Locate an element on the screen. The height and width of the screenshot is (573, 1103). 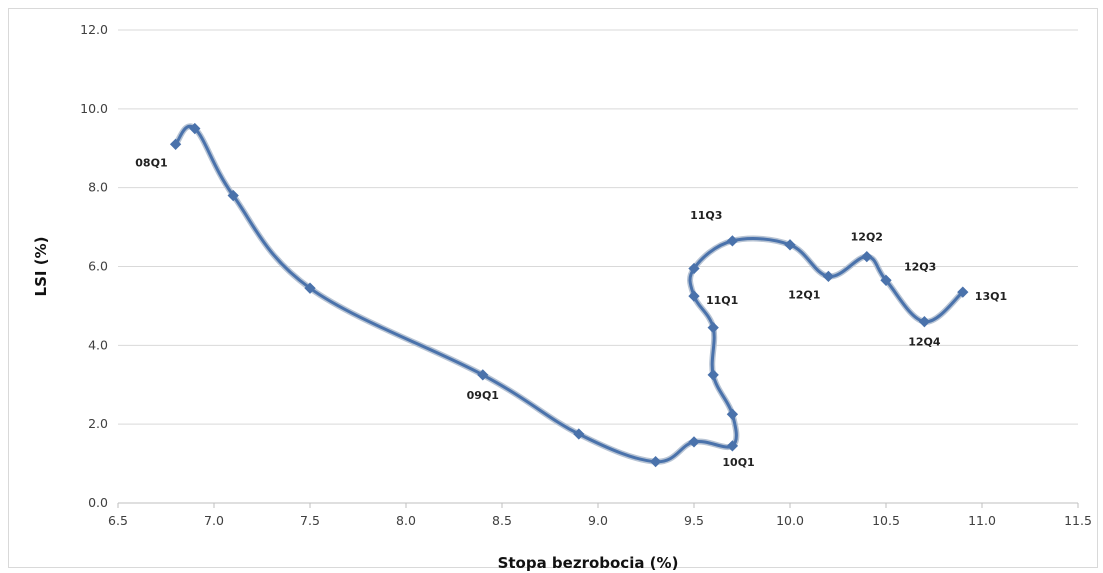
point-label: 12Q1 is located at coordinates (804, 294).